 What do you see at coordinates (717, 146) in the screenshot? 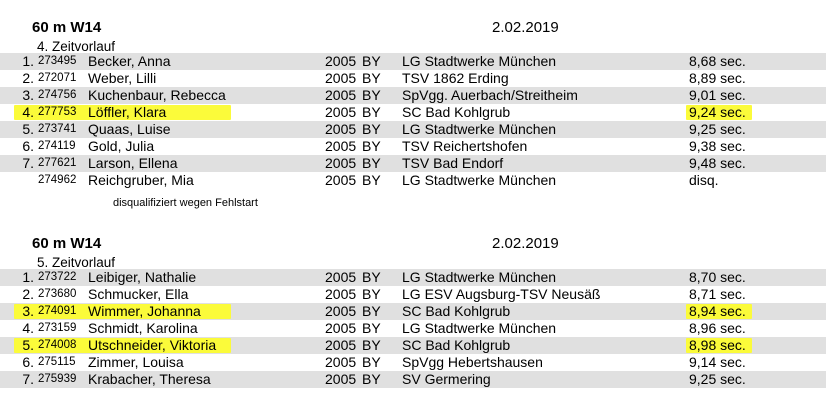
I see `cell-time: 9,38 sec.` at bounding box center [717, 146].